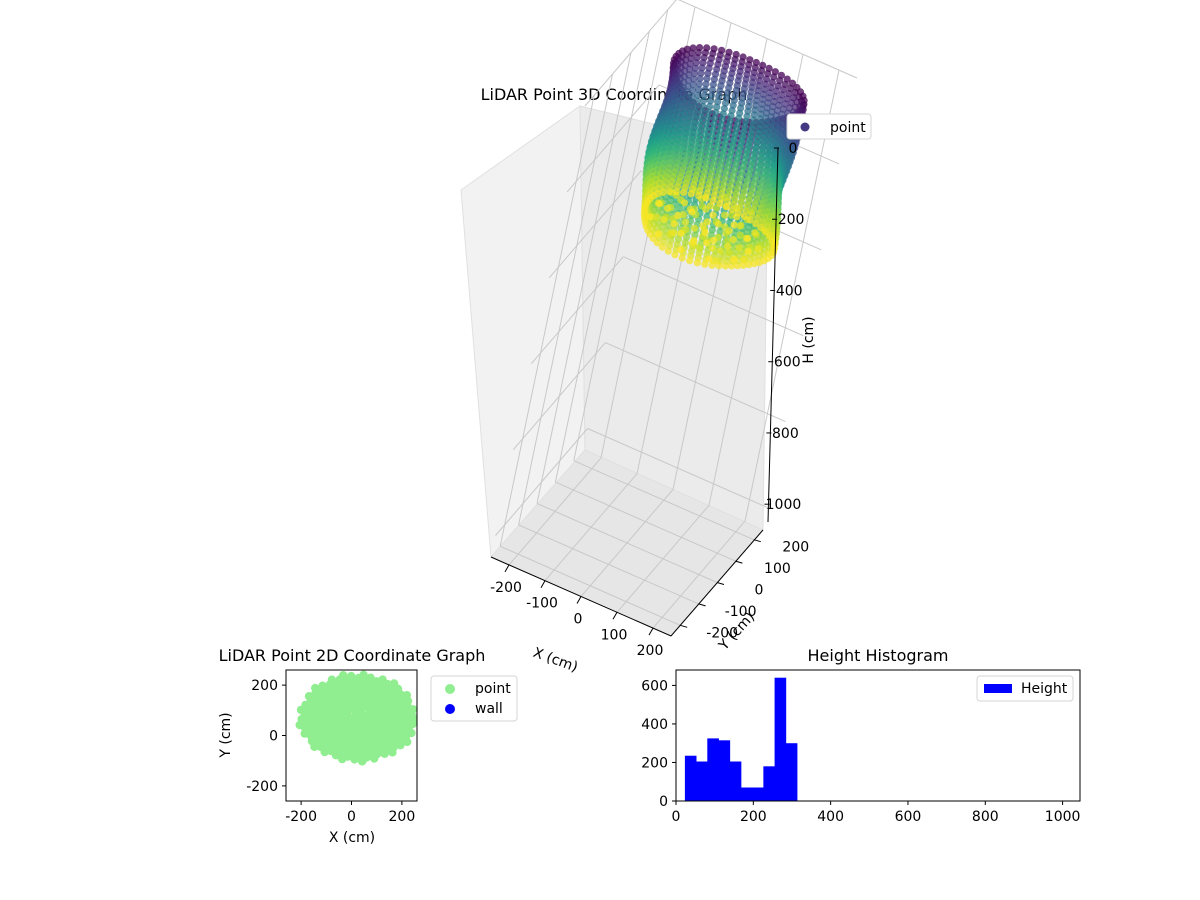  Describe the element at coordinates (789, 291) in the screenshot. I see `z-tick-label-3d-2: 400` at that location.